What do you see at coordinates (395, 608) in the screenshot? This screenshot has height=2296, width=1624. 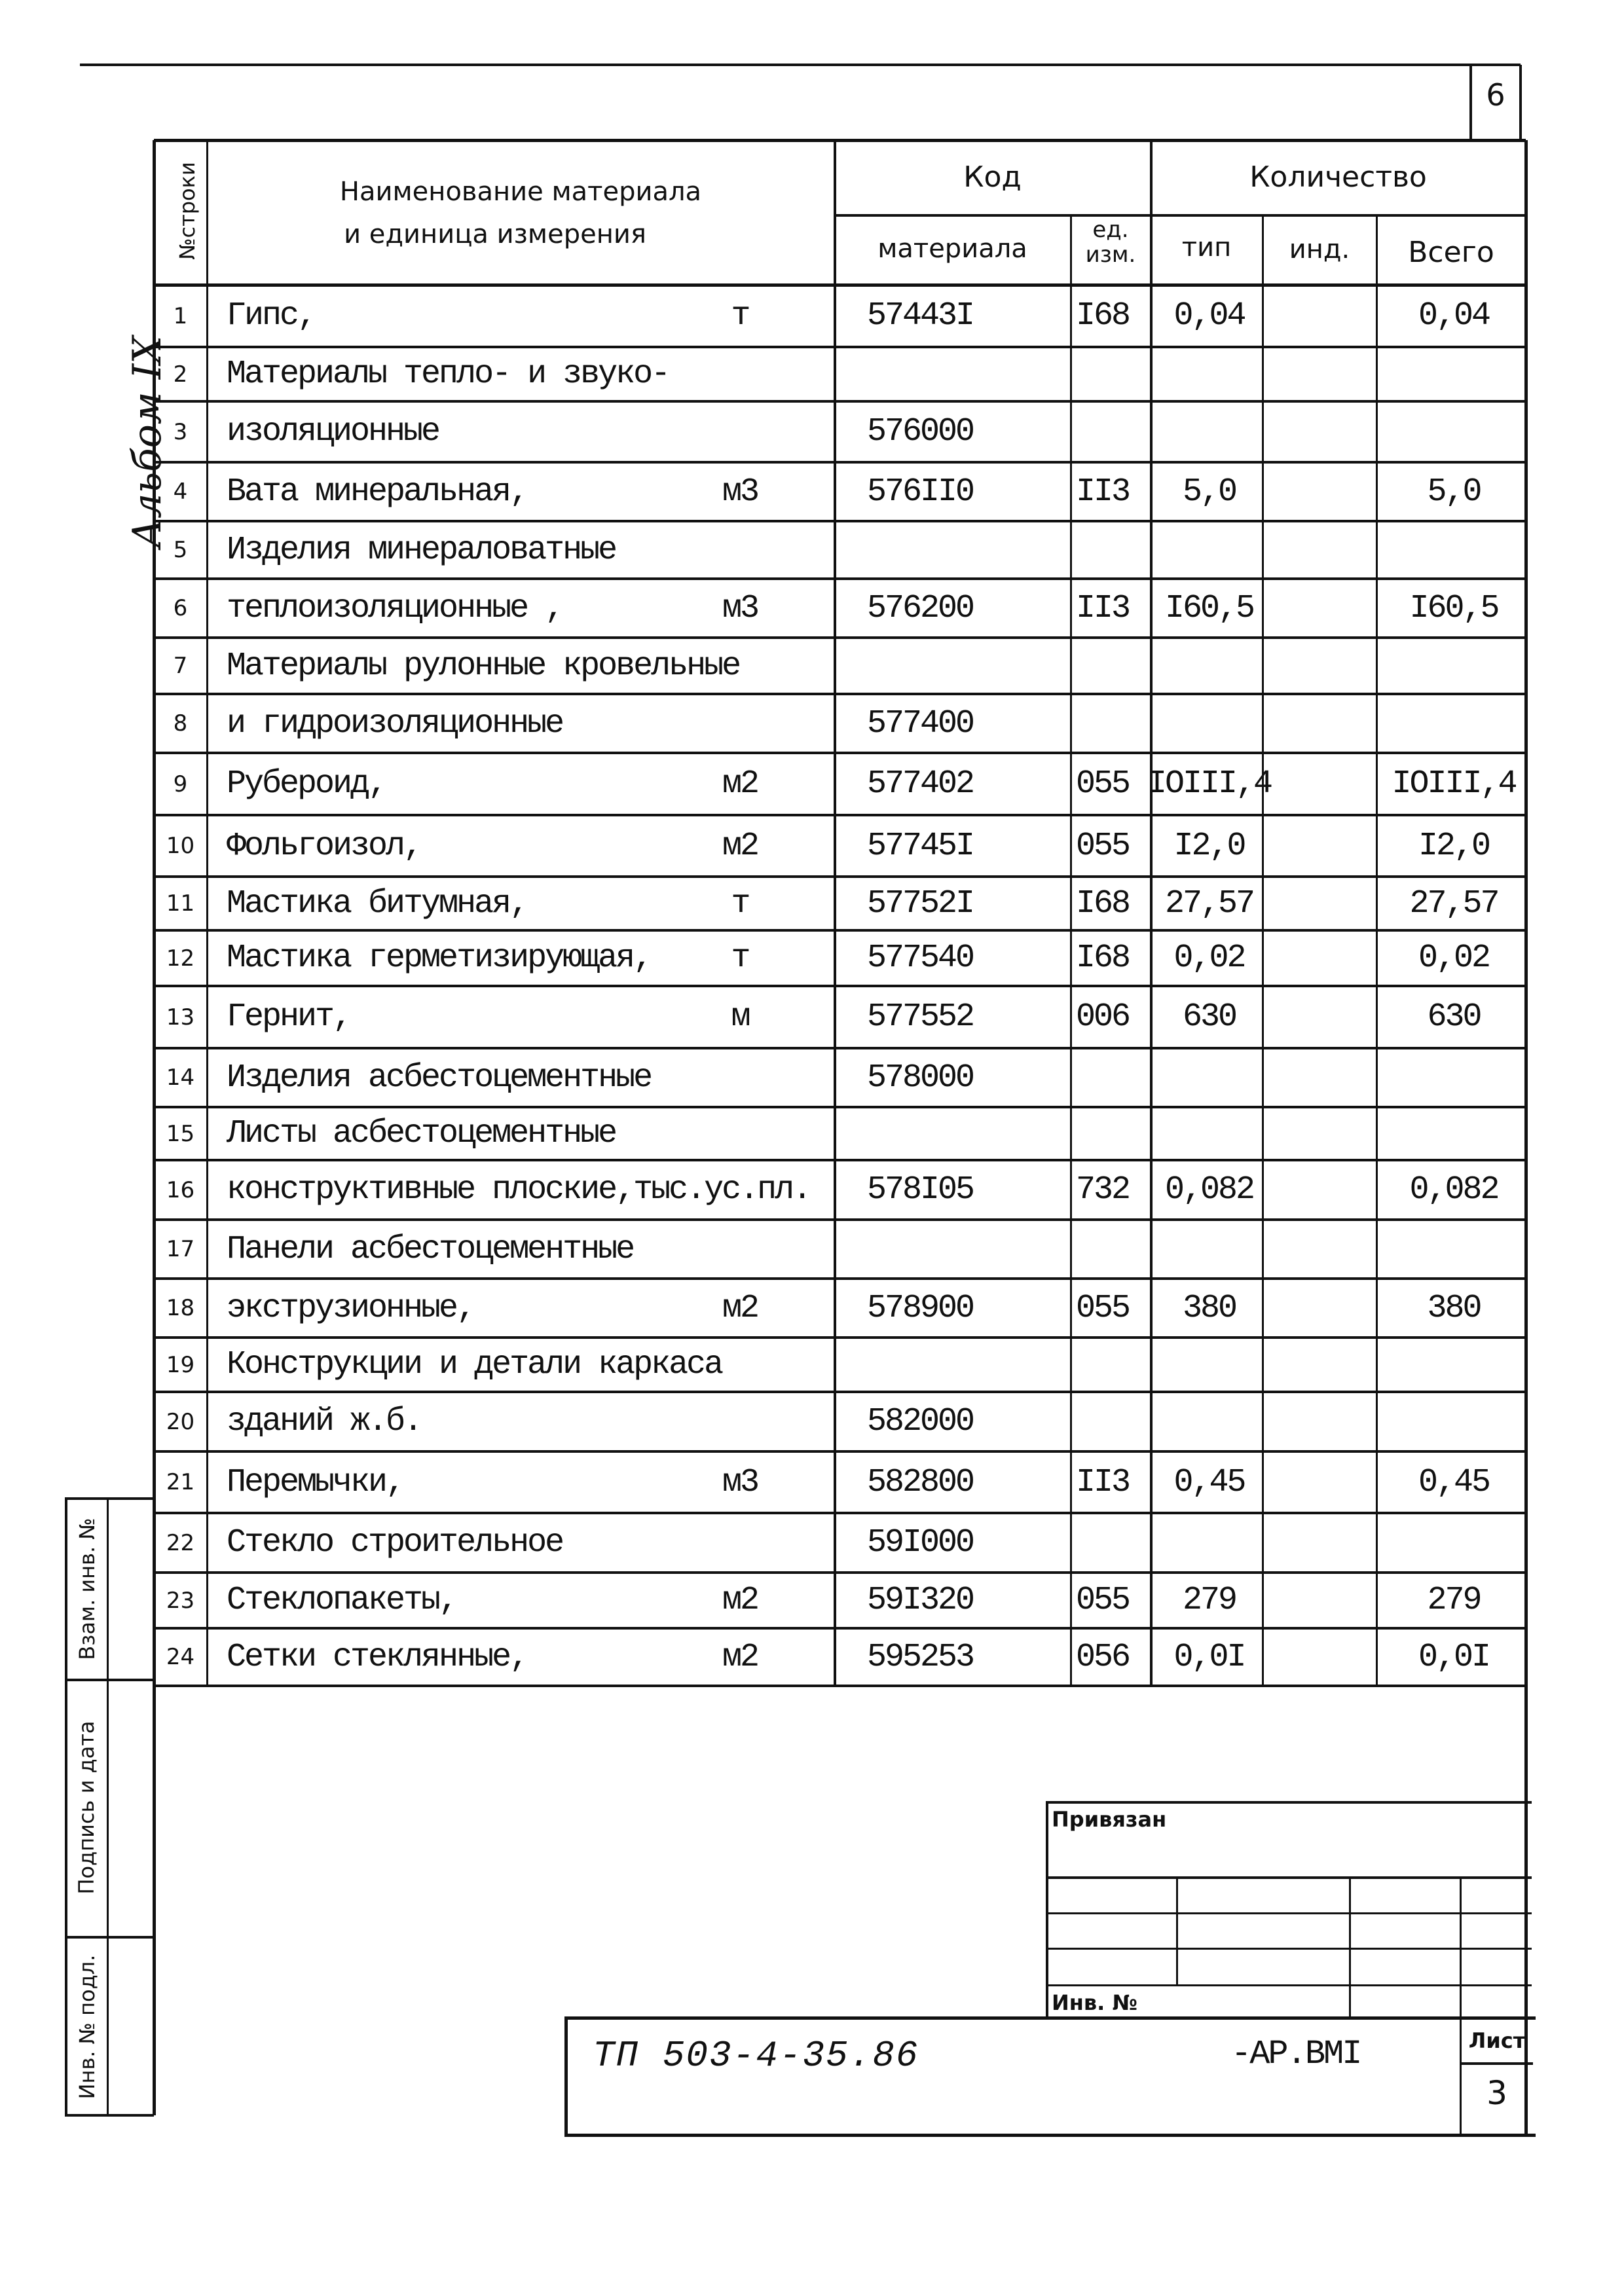 I see `material-name-cell: теплоизоляционные ,` at bounding box center [395, 608].